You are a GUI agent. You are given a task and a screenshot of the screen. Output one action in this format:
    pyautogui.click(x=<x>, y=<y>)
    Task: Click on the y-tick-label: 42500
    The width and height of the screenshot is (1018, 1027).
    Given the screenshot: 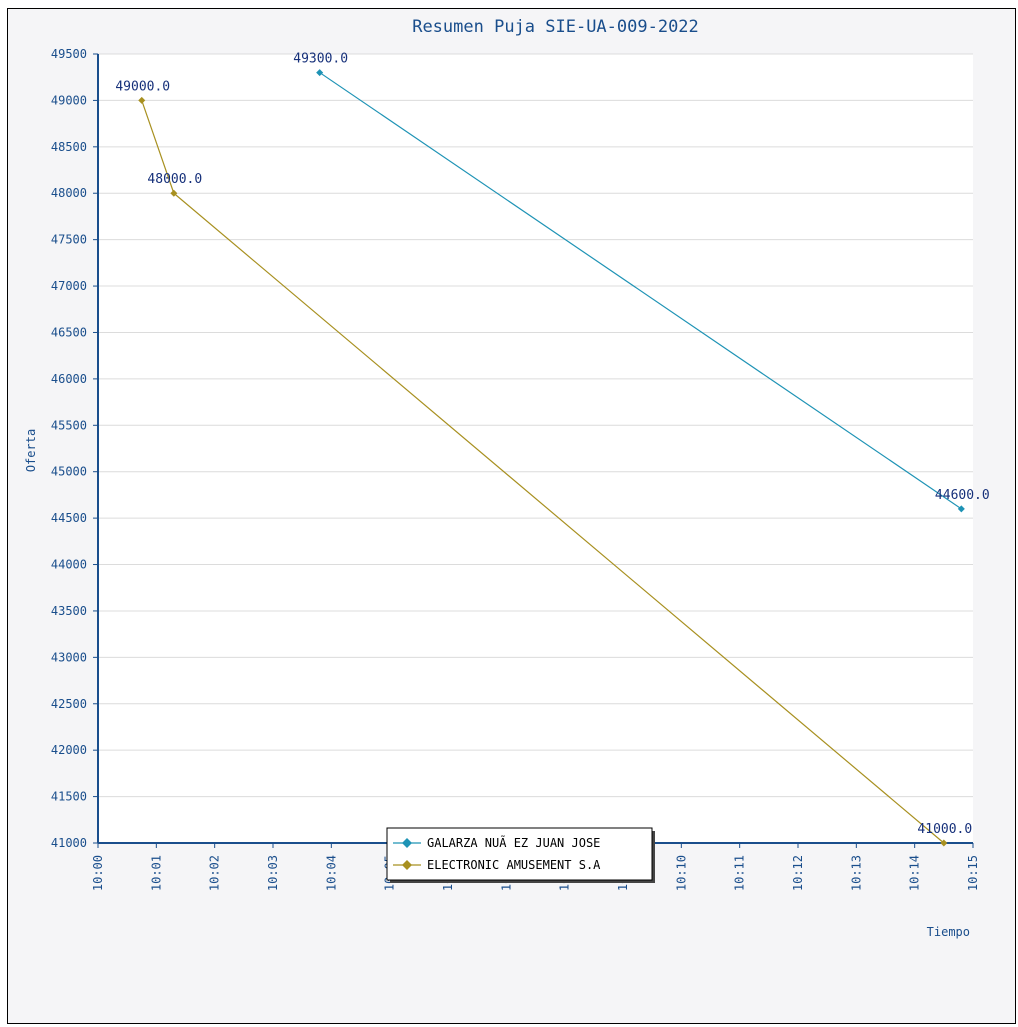 What is the action you would take?
    pyautogui.click(x=69, y=704)
    